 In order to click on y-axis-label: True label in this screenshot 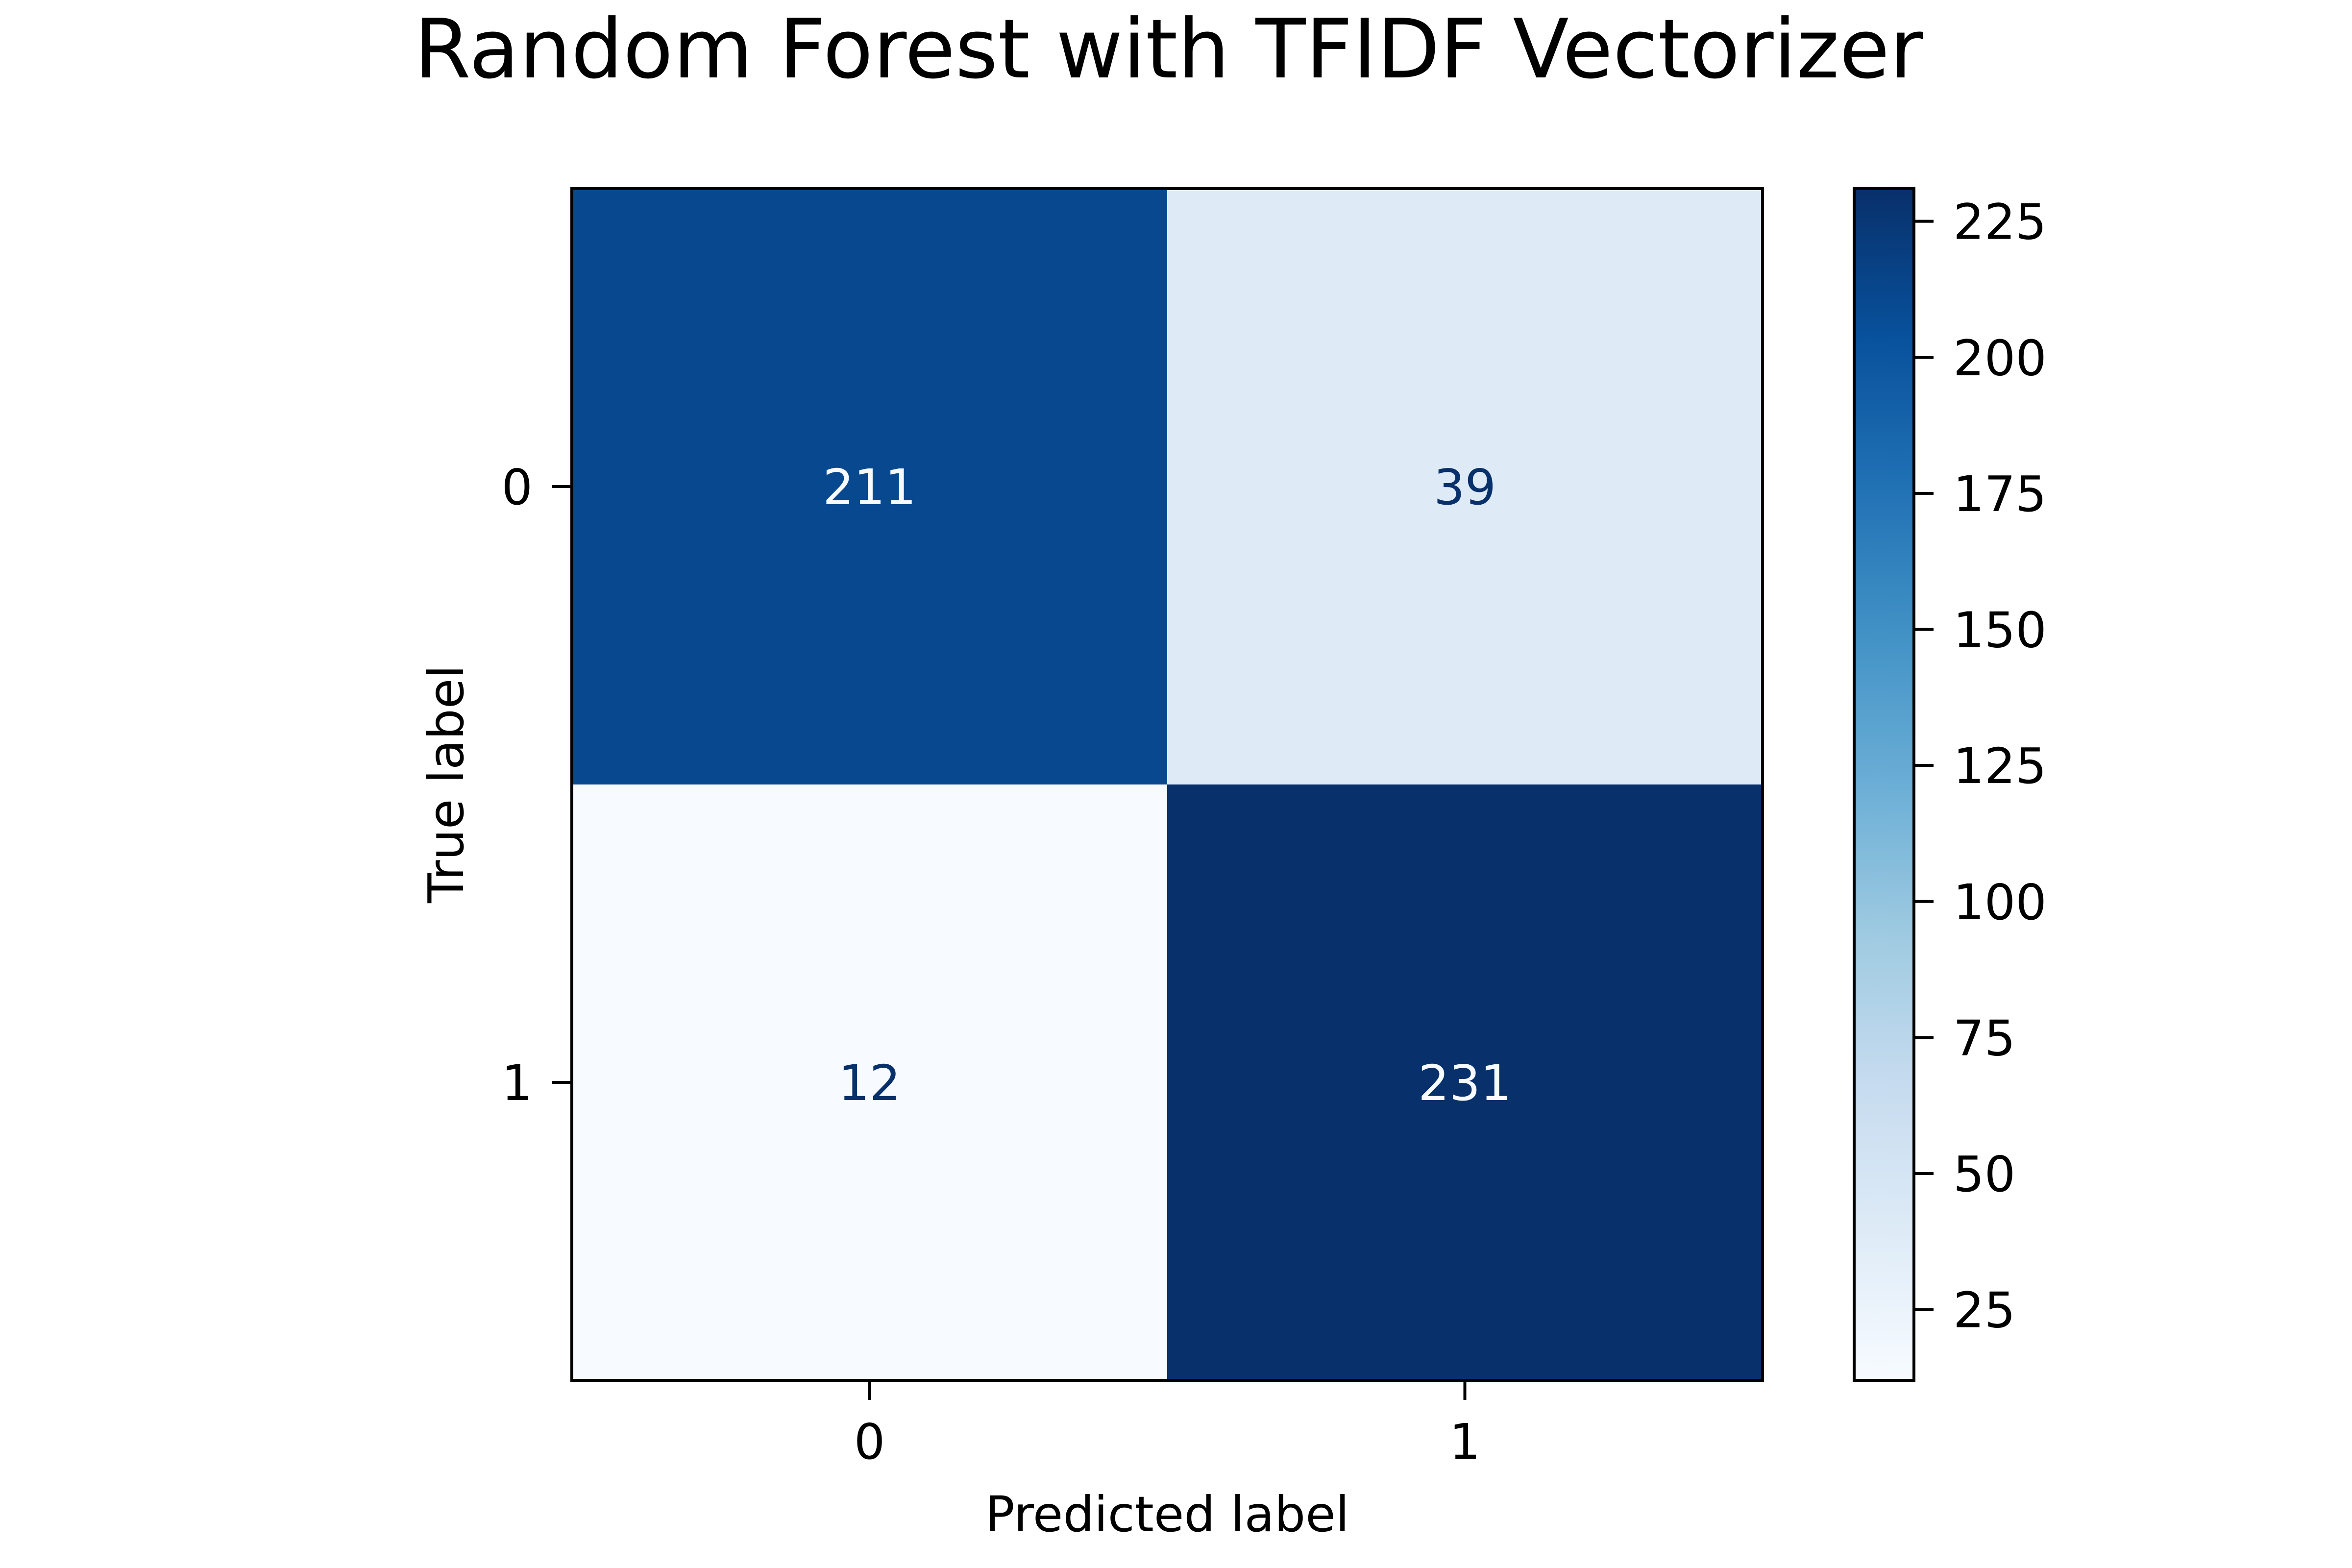, I will do `click(446, 784)`.